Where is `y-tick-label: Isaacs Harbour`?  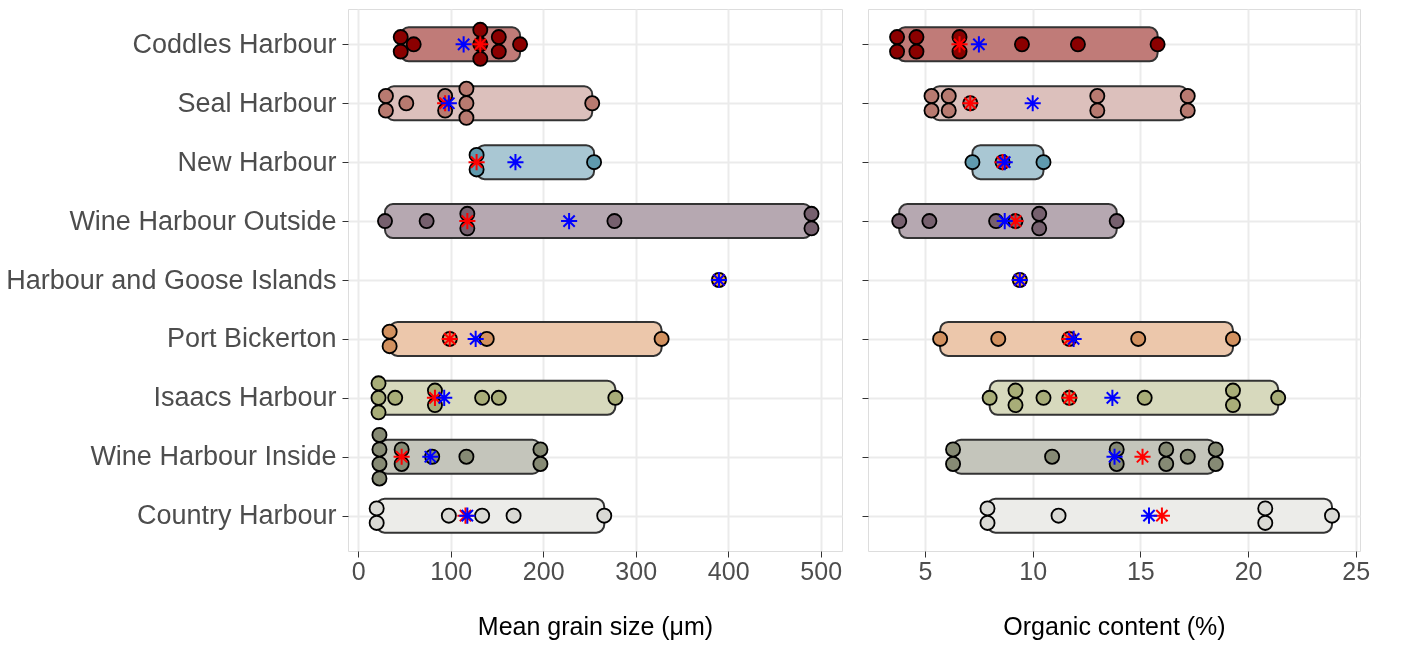
y-tick-label: Isaacs Harbour is located at coordinates (245, 397).